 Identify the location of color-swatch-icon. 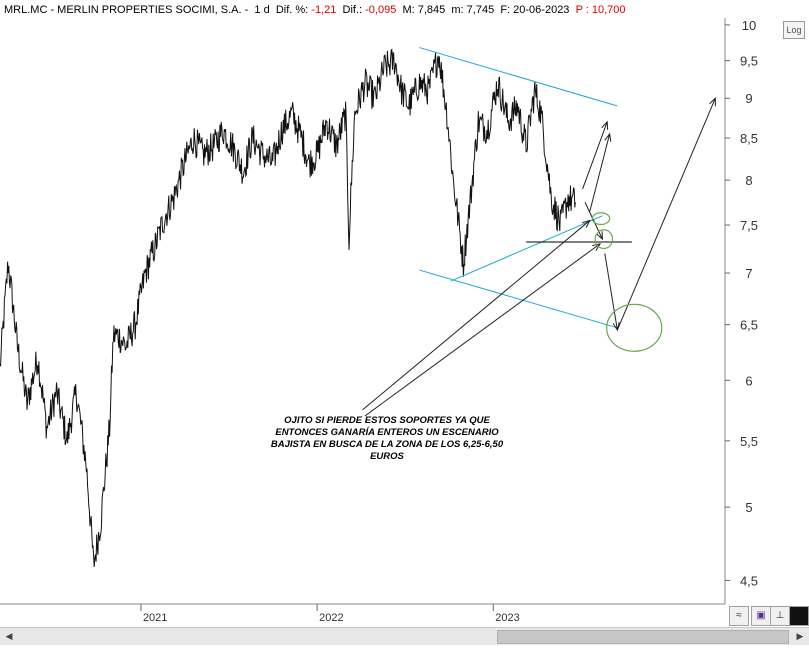
(799, 616).